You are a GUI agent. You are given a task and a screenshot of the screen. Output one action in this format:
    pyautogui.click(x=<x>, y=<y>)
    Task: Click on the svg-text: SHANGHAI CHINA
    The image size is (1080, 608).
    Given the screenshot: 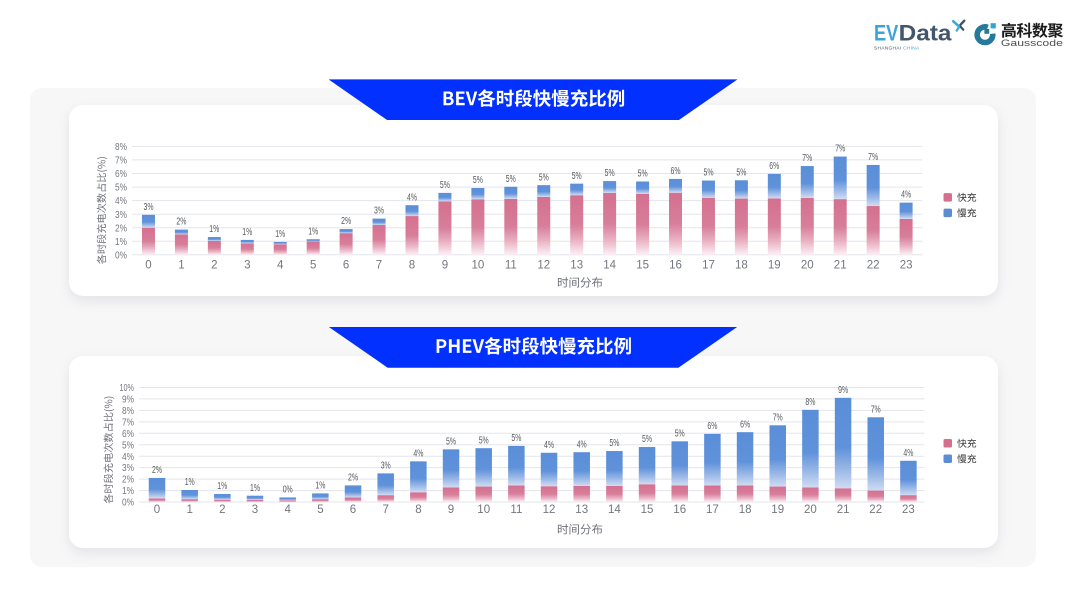 What is the action you would take?
    pyautogui.click(x=897, y=48)
    